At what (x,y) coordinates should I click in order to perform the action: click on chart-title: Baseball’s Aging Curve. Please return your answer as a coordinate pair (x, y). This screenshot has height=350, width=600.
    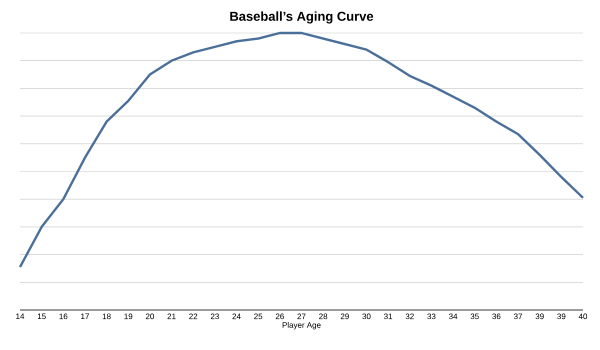
    Looking at the image, I should click on (302, 17).